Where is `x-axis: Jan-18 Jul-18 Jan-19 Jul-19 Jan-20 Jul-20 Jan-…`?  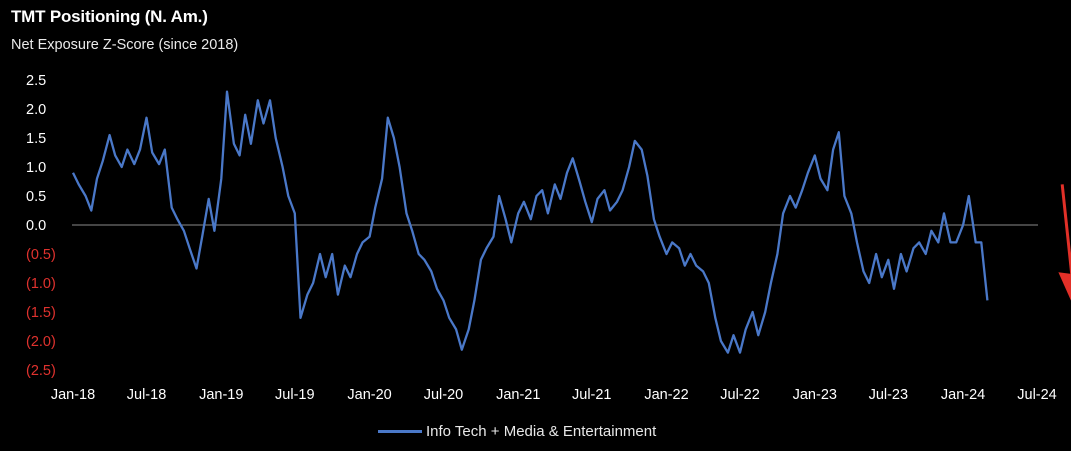
x-axis: Jan-18 Jul-18 Jan-19 Jul-19 Jan-20 Jul-20 Jan-… is located at coordinates (554, 395).